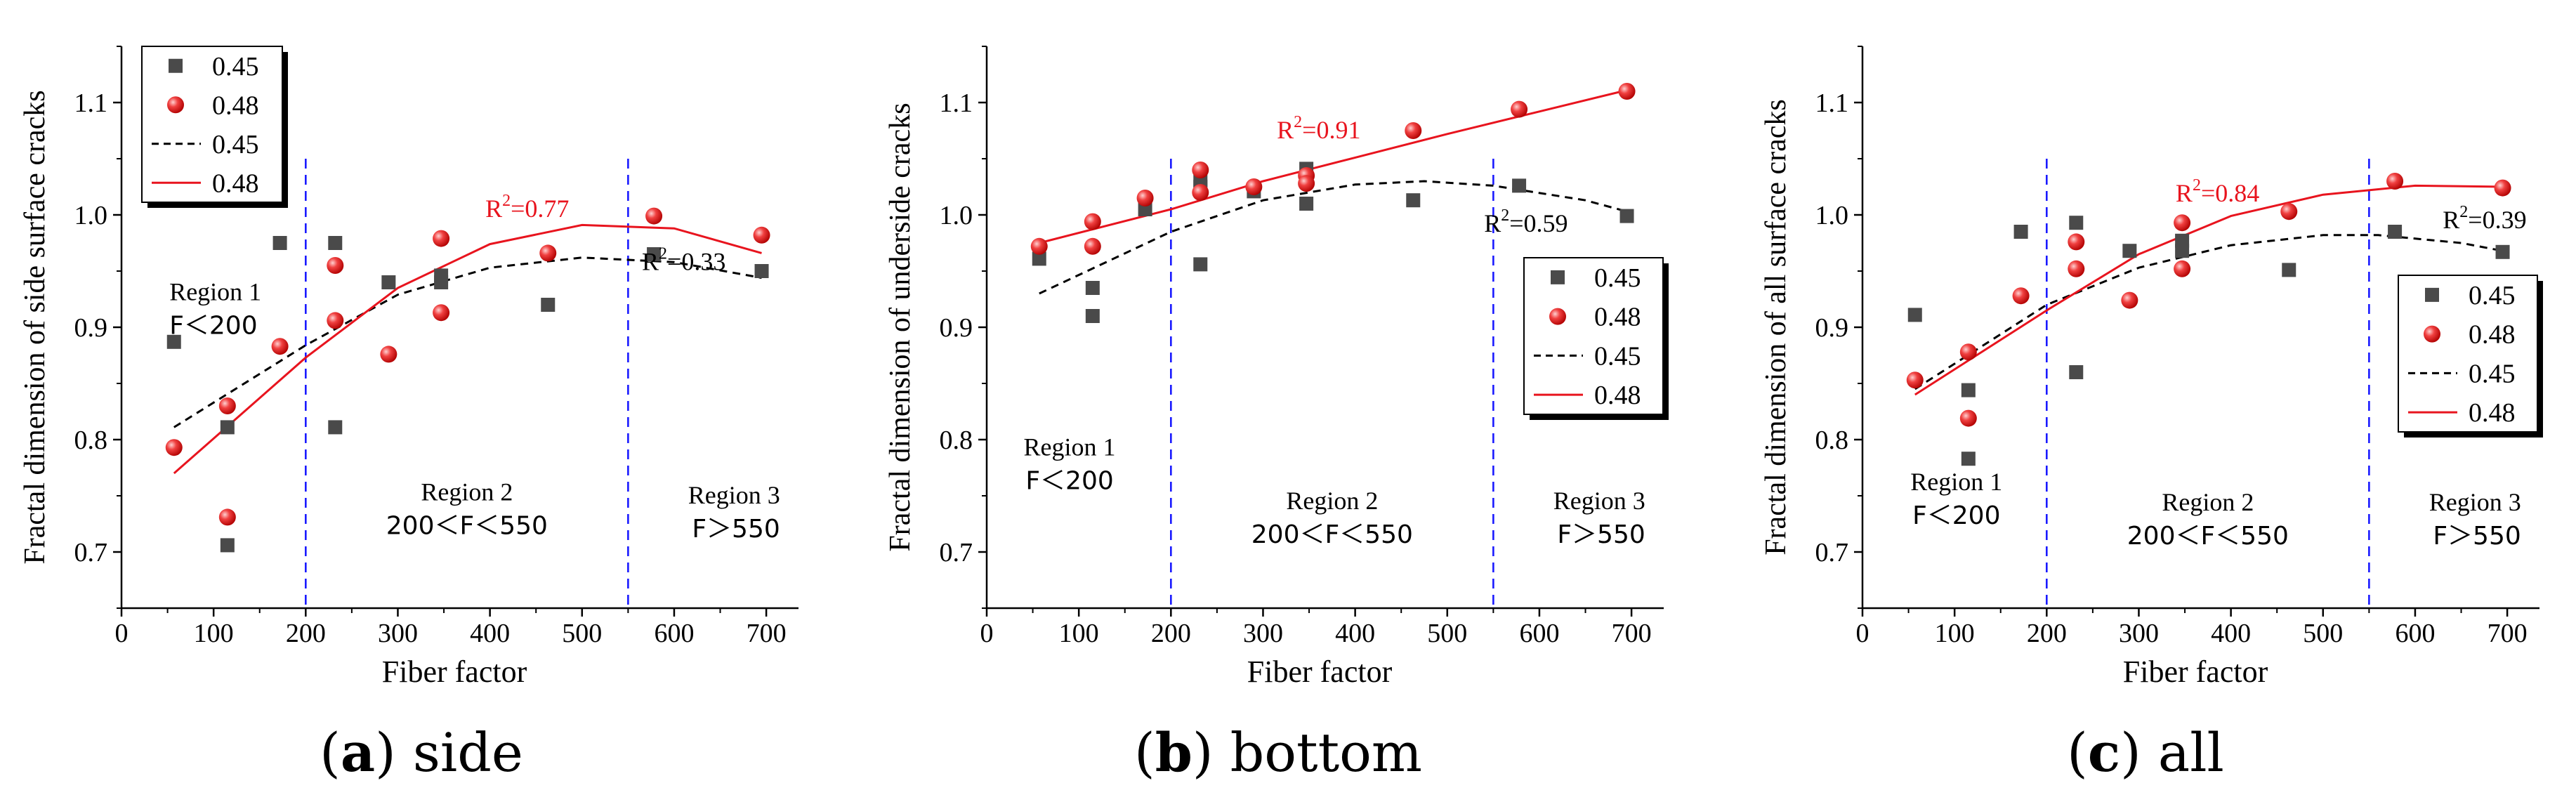  I want to click on region-condition: F＜200, so click(1069, 480).